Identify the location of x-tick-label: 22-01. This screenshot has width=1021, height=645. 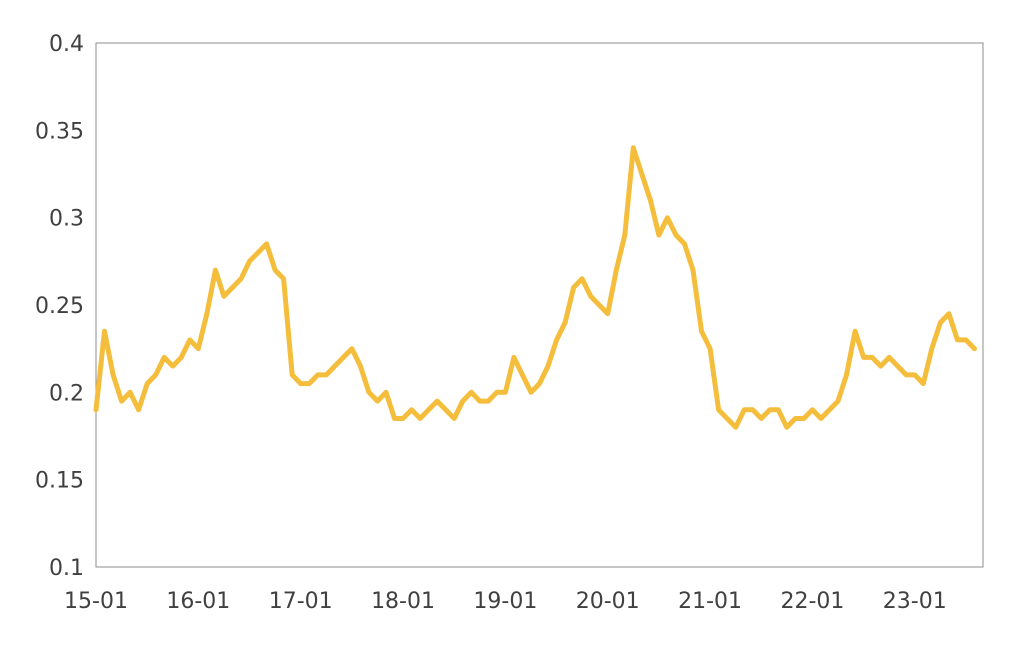
(812, 601).